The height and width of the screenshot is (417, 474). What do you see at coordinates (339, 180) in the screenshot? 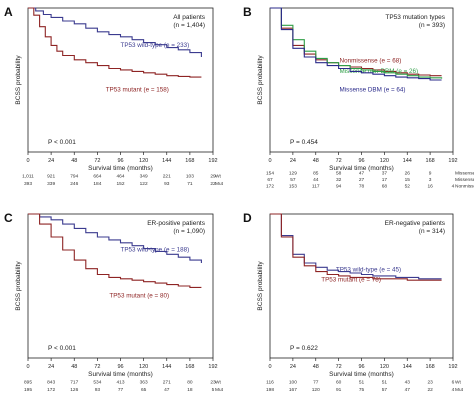
I see `risk-value: 32` at bounding box center [339, 180].